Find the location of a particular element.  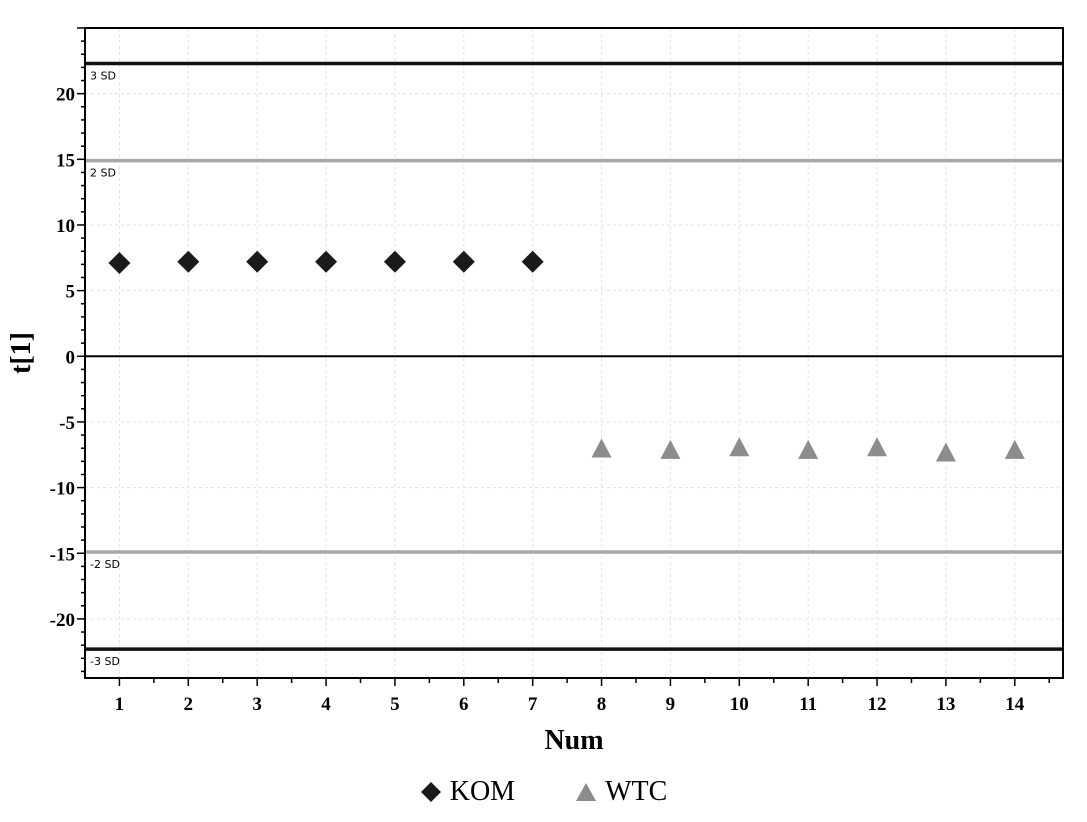

x-tick-label: 6 is located at coordinates (464, 704).